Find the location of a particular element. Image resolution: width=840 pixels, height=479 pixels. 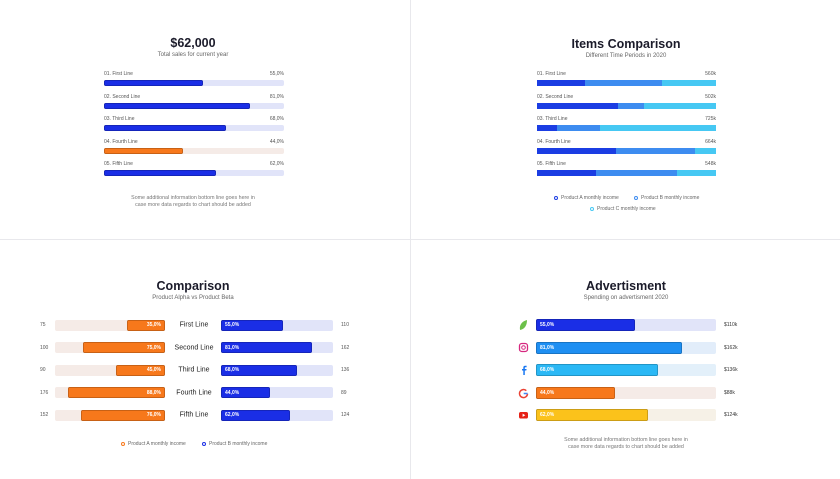

amount-label: $124k is located at coordinates (731, 415).